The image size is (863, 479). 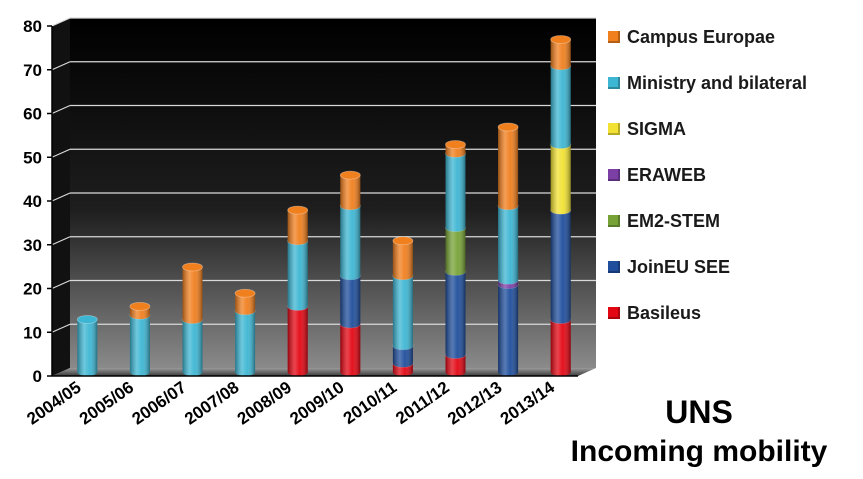 I want to click on legend-label: Campus Europae, so click(x=701, y=36).